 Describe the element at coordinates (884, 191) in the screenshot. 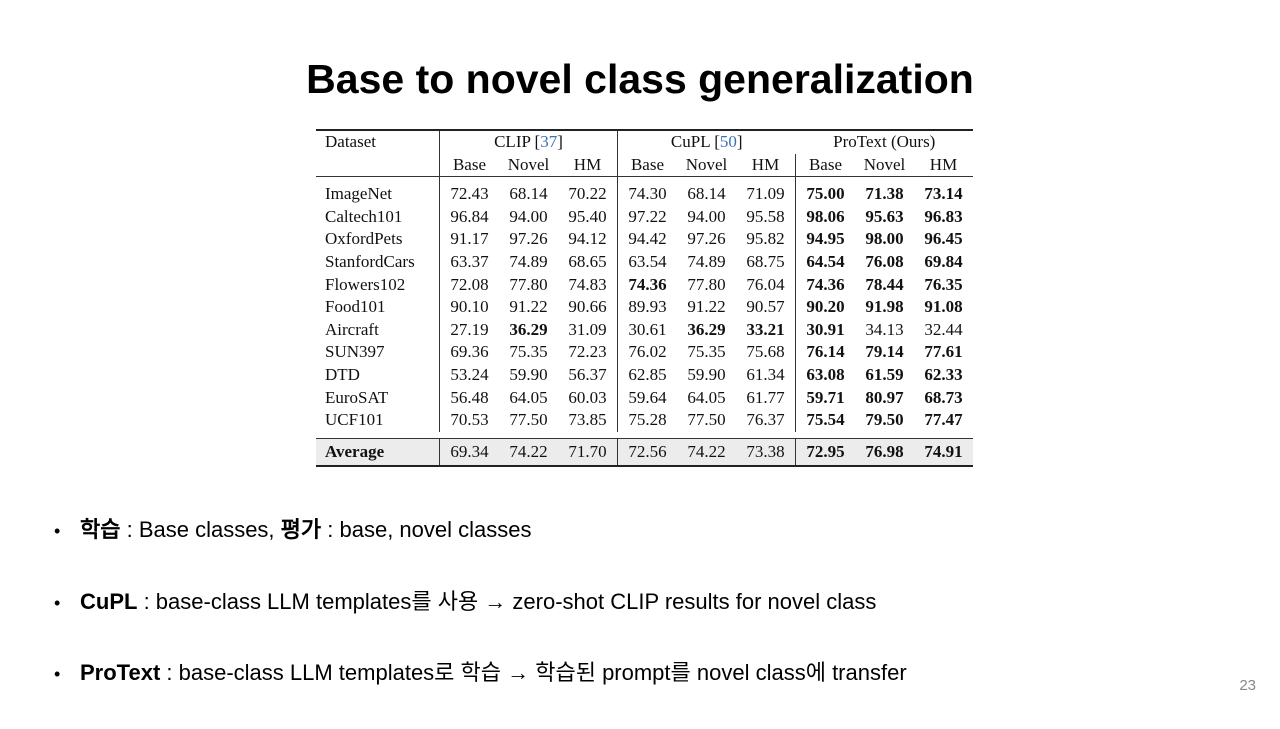

I see `table-cell: 71.38` at that location.